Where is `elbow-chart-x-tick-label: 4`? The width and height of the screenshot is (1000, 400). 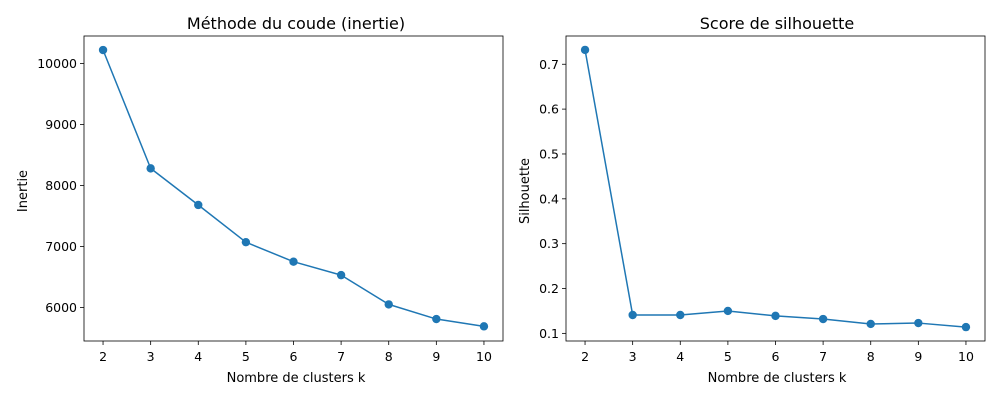 elbow-chart-x-tick-label: 4 is located at coordinates (198, 356).